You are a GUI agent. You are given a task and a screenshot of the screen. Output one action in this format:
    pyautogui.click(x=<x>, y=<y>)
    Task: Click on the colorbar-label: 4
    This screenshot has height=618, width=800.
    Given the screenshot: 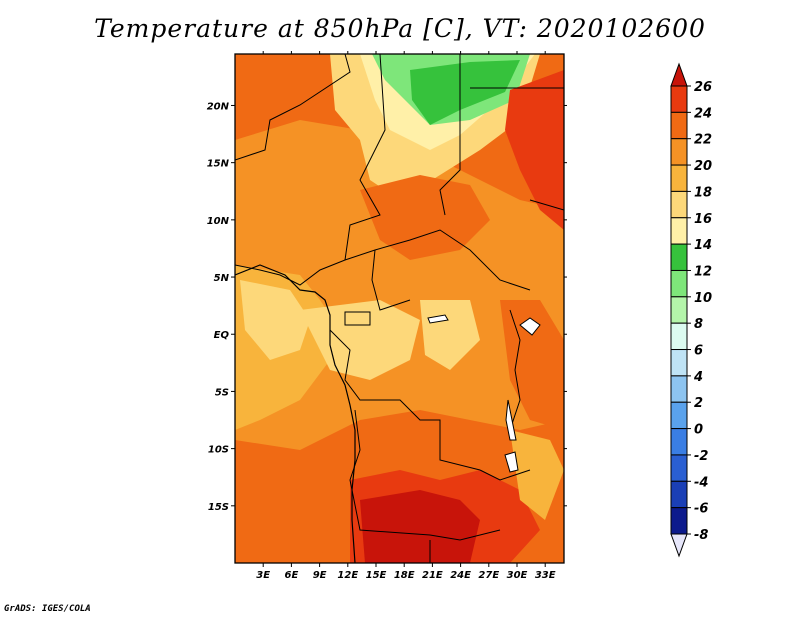 What is the action you would take?
    pyautogui.click(x=698, y=377)
    